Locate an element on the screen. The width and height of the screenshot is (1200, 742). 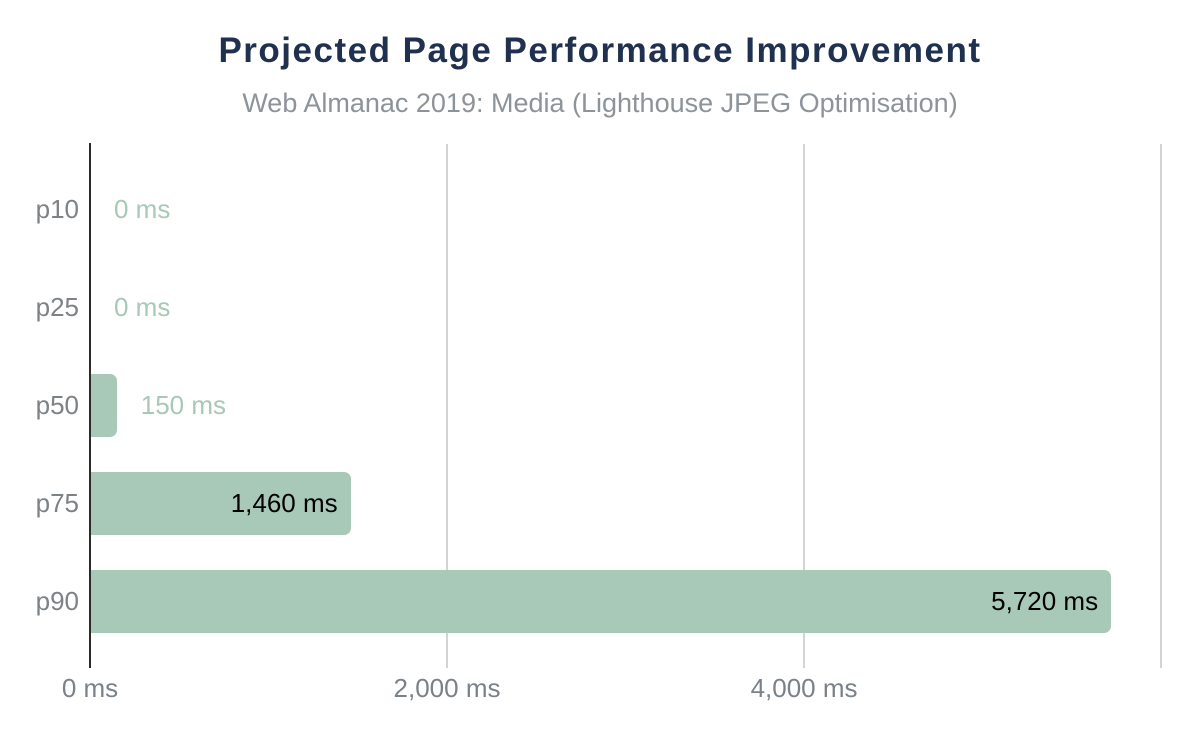
category-label: p75 is located at coordinates (57, 503).